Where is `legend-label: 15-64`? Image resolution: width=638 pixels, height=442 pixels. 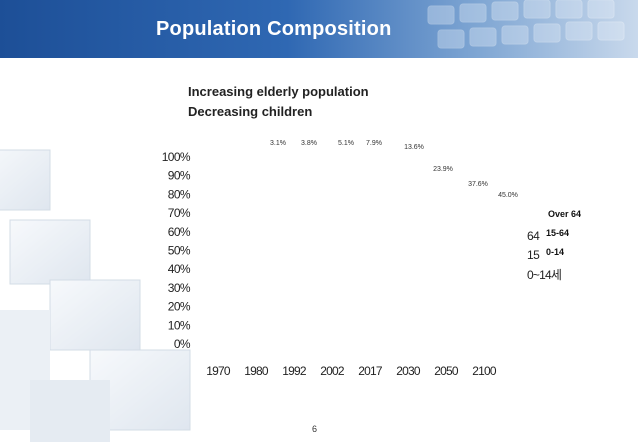
legend-label: 15-64 is located at coordinates (557, 233).